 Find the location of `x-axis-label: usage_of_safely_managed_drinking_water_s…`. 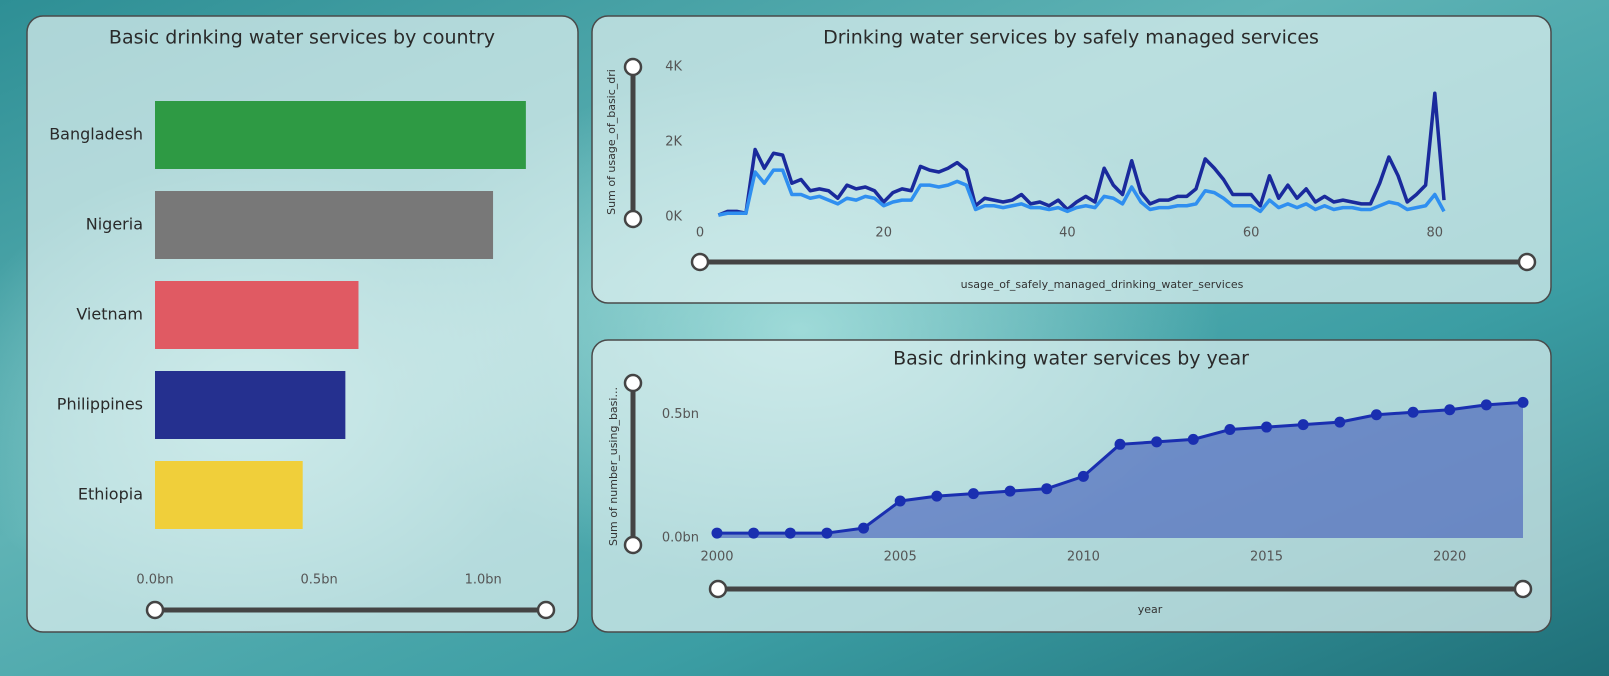

x-axis-label: usage_of_safely_managed_drinking_water_s… is located at coordinates (1102, 284).